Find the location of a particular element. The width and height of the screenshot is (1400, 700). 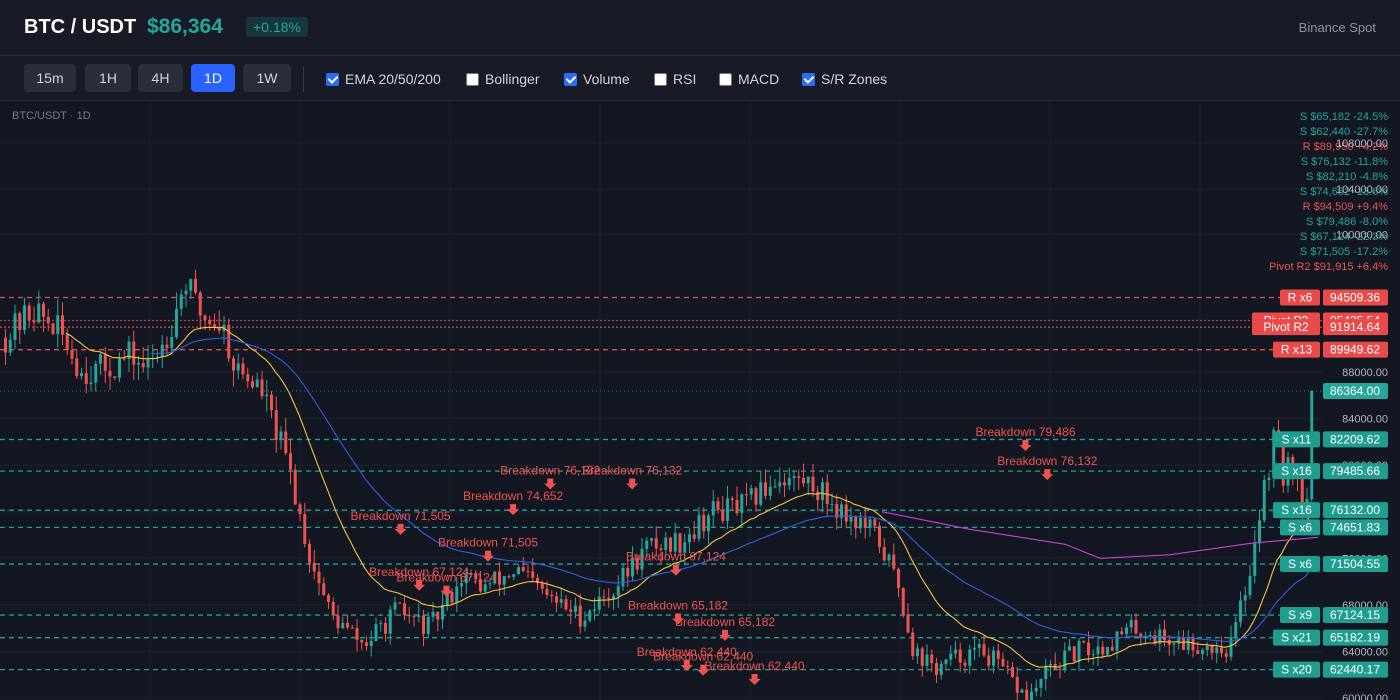

sr-zones-toggle: S/R Zones is located at coordinates (844, 79).